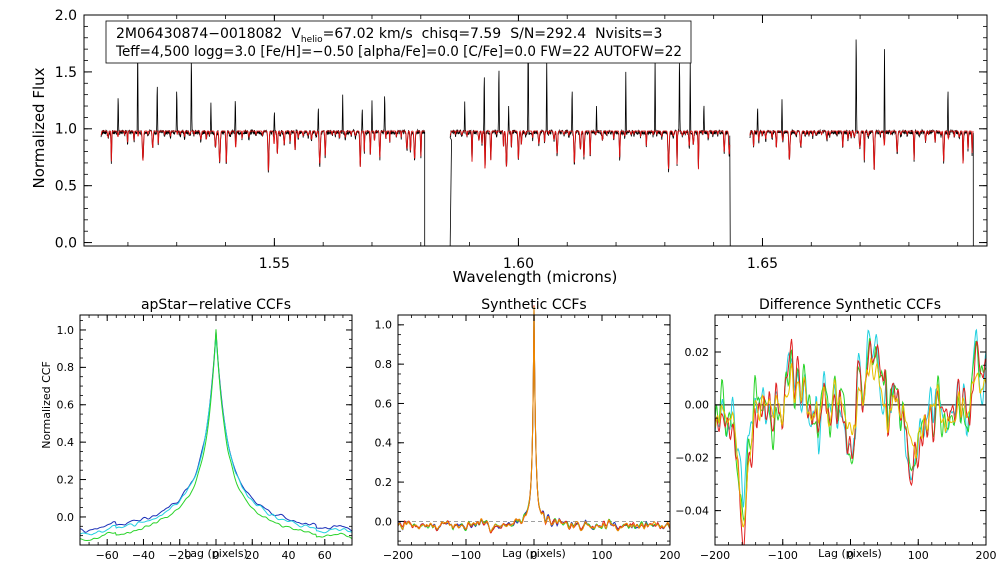 The image size is (1008, 580). I want to click on x-tick-label: 60, so click(325, 555).